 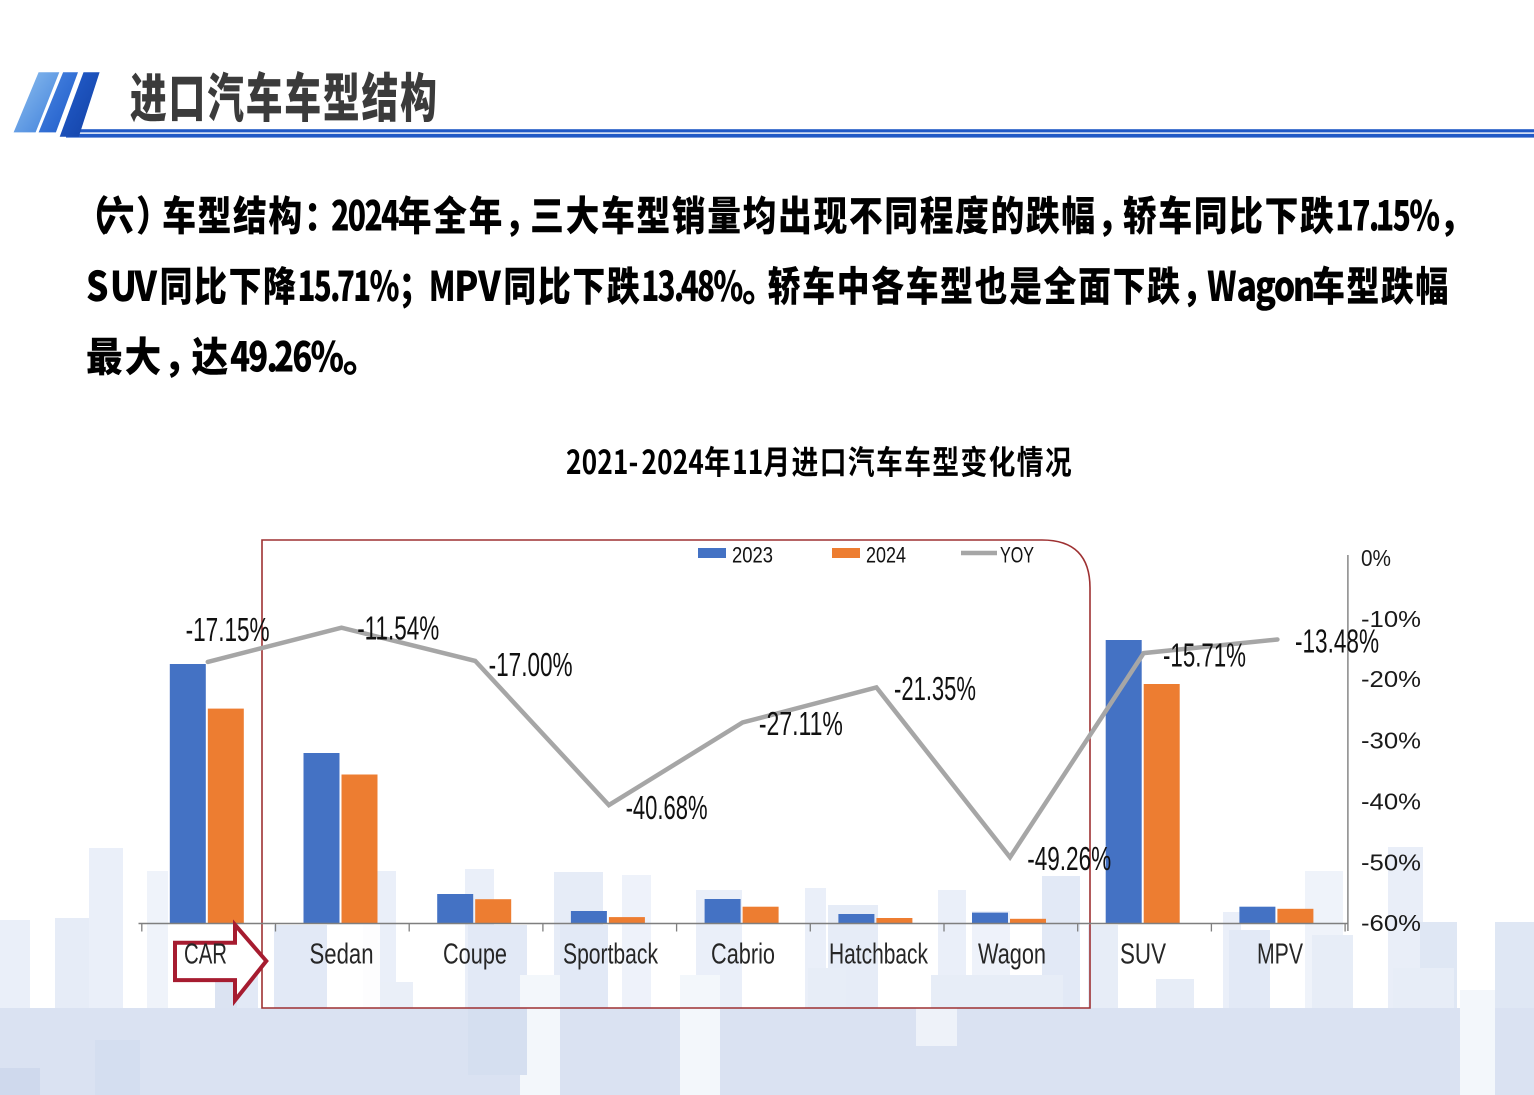 What do you see at coordinates (1391, 801) in the screenshot?
I see `svg-text: -40%` at bounding box center [1391, 801].